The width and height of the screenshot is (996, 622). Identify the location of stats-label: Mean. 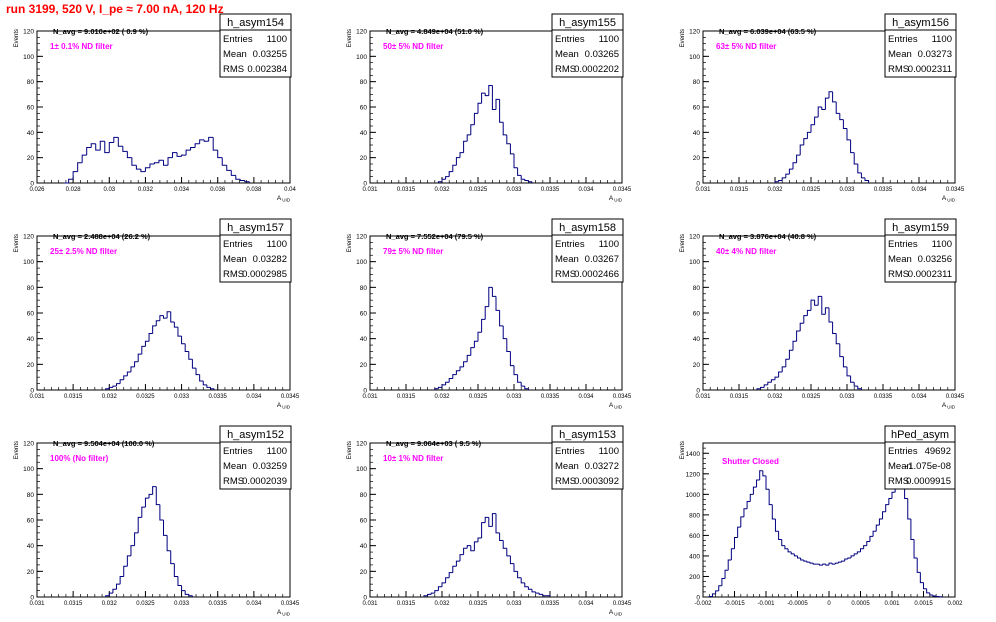
(567, 54).